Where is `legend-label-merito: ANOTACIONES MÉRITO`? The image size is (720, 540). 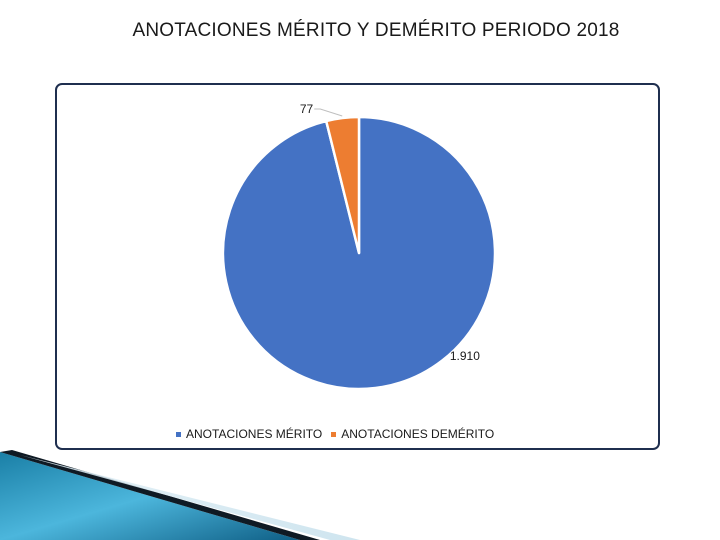 legend-label-merito: ANOTACIONES MÉRITO is located at coordinates (254, 434).